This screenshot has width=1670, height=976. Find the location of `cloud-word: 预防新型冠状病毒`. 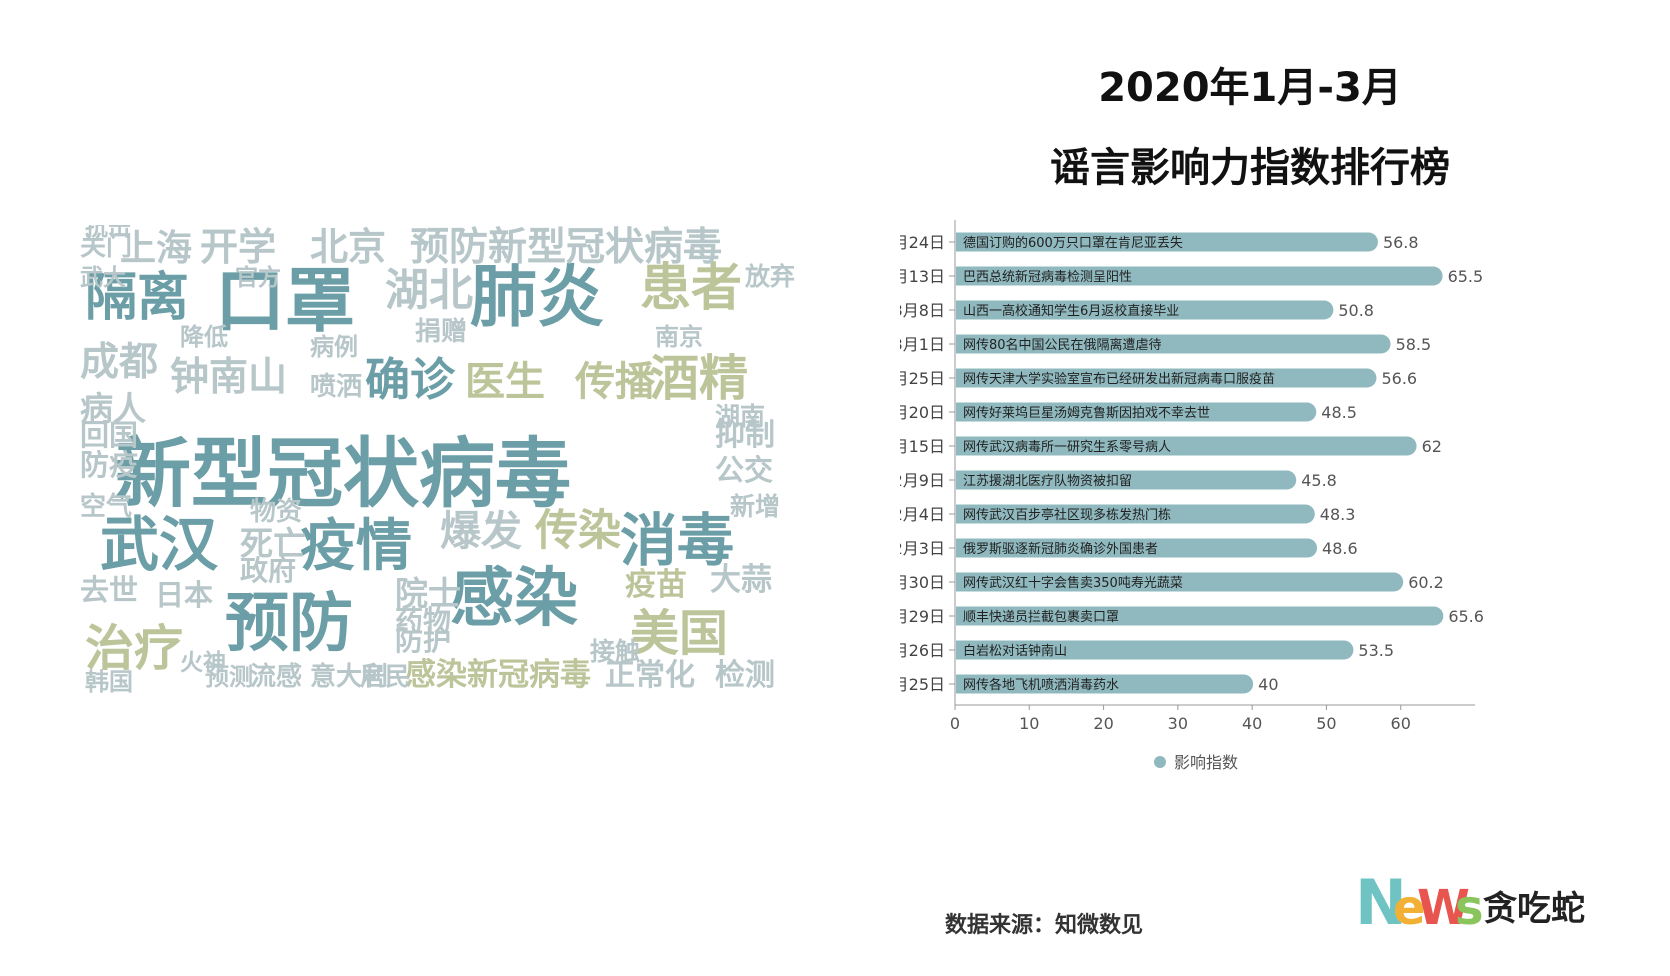

cloud-word: 预防新型冠状病毒 is located at coordinates (566, 247).